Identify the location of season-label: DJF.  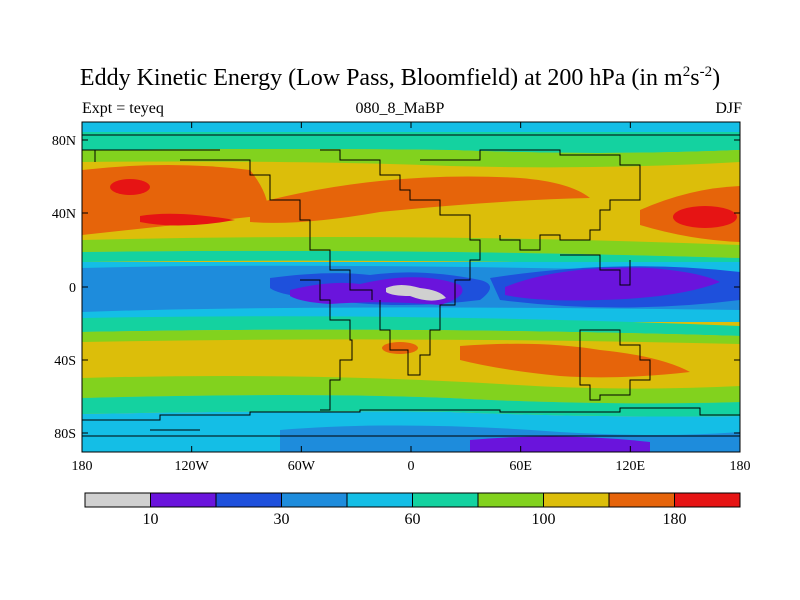
(728, 108).